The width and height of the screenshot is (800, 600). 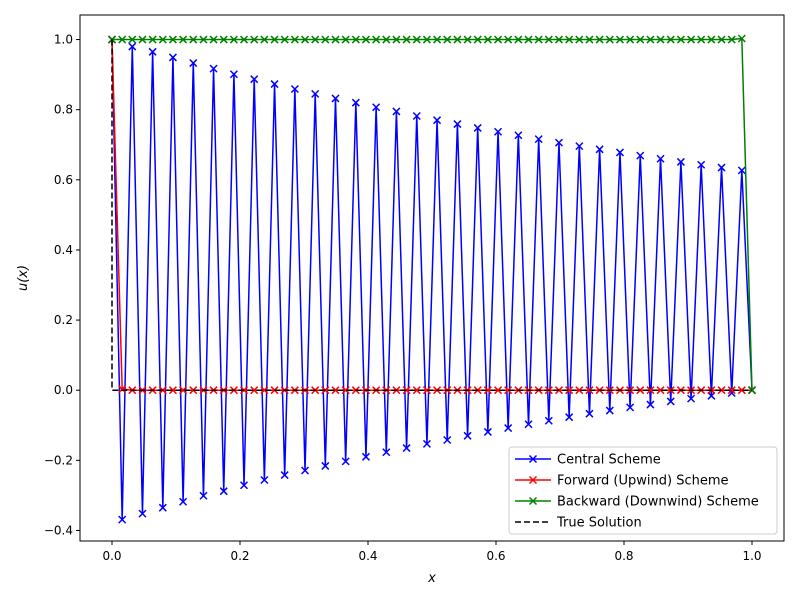 What do you see at coordinates (658, 502) in the screenshot?
I see `legend-label: Backward (Downwind) Scheme` at bounding box center [658, 502].